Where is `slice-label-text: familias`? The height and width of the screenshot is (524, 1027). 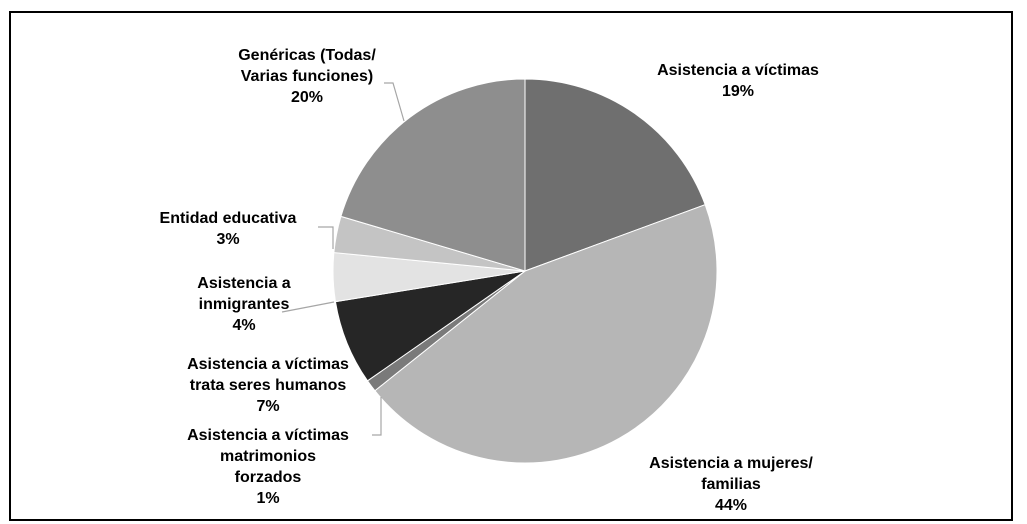 slice-label-text: familias is located at coordinates (731, 484).